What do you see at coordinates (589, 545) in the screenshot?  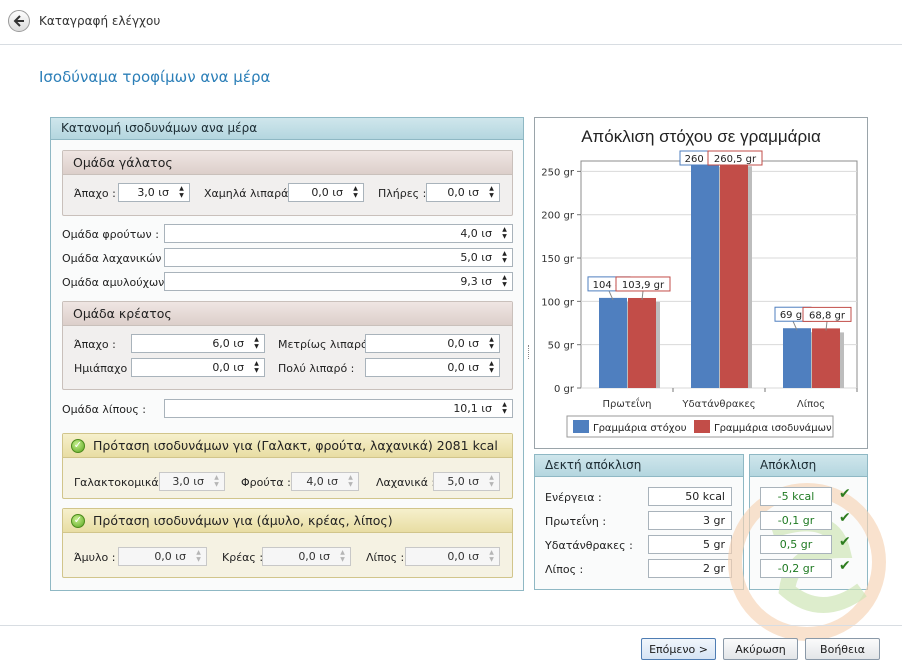 I see `row-label: Υδατάνθρακες :` at bounding box center [589, 545].